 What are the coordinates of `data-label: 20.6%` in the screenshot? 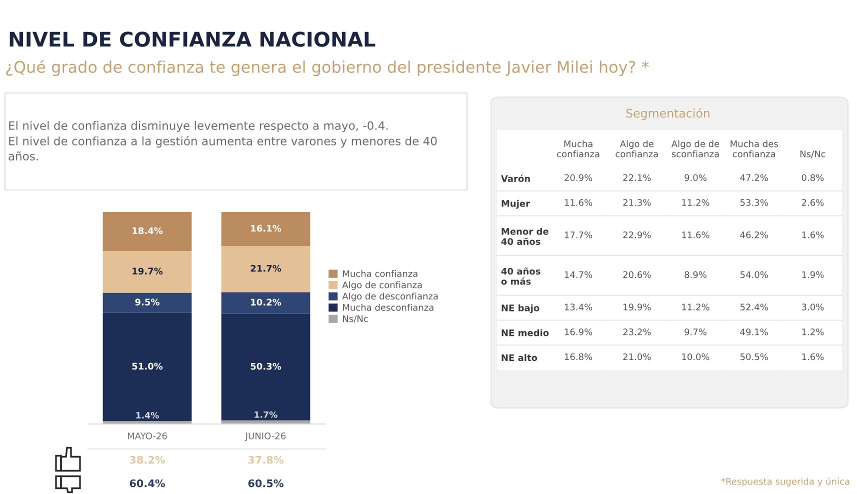 It's located at (637, 274).